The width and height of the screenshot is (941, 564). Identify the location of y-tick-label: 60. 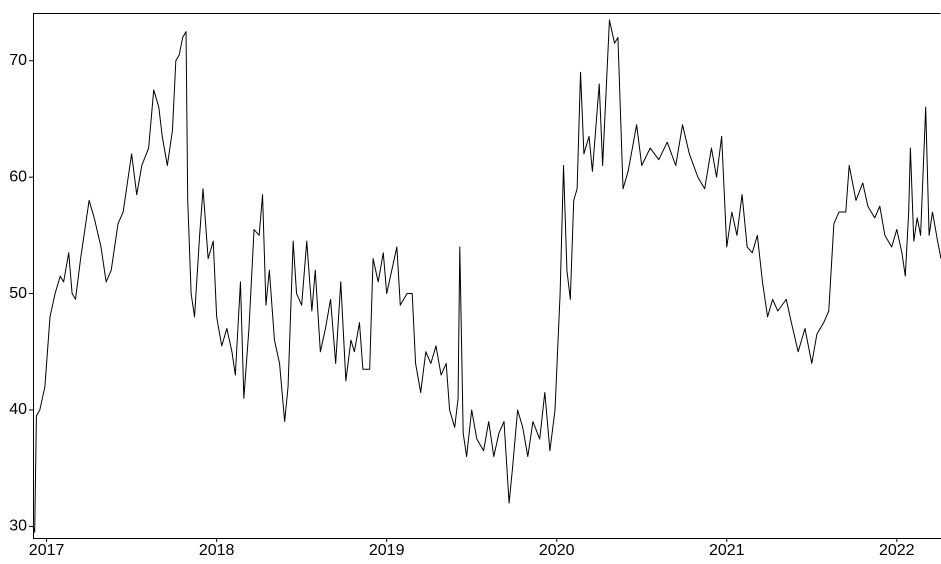
(18, 176).